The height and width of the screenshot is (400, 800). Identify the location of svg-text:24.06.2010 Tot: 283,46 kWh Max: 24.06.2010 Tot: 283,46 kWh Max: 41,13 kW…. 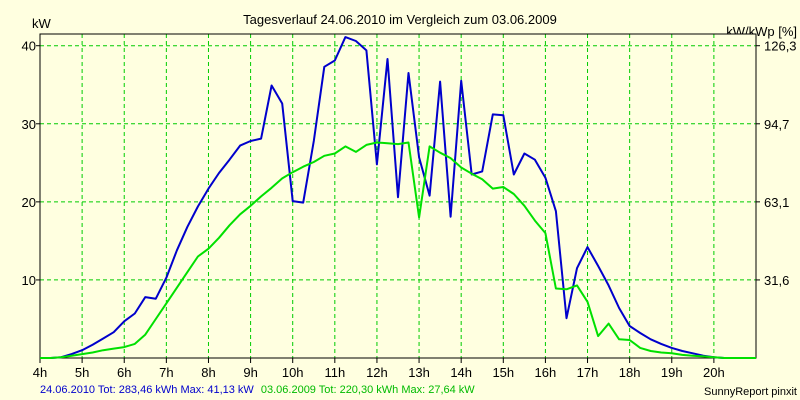
(257, 390).